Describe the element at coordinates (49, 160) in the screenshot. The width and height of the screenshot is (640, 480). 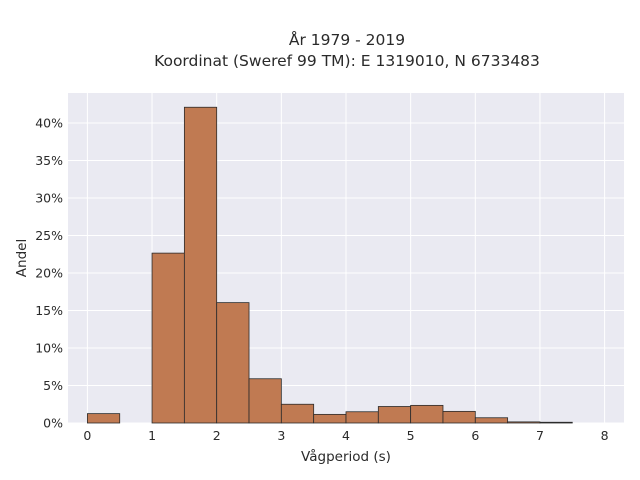
I see `y-tick-label-7: 35%` at that location.